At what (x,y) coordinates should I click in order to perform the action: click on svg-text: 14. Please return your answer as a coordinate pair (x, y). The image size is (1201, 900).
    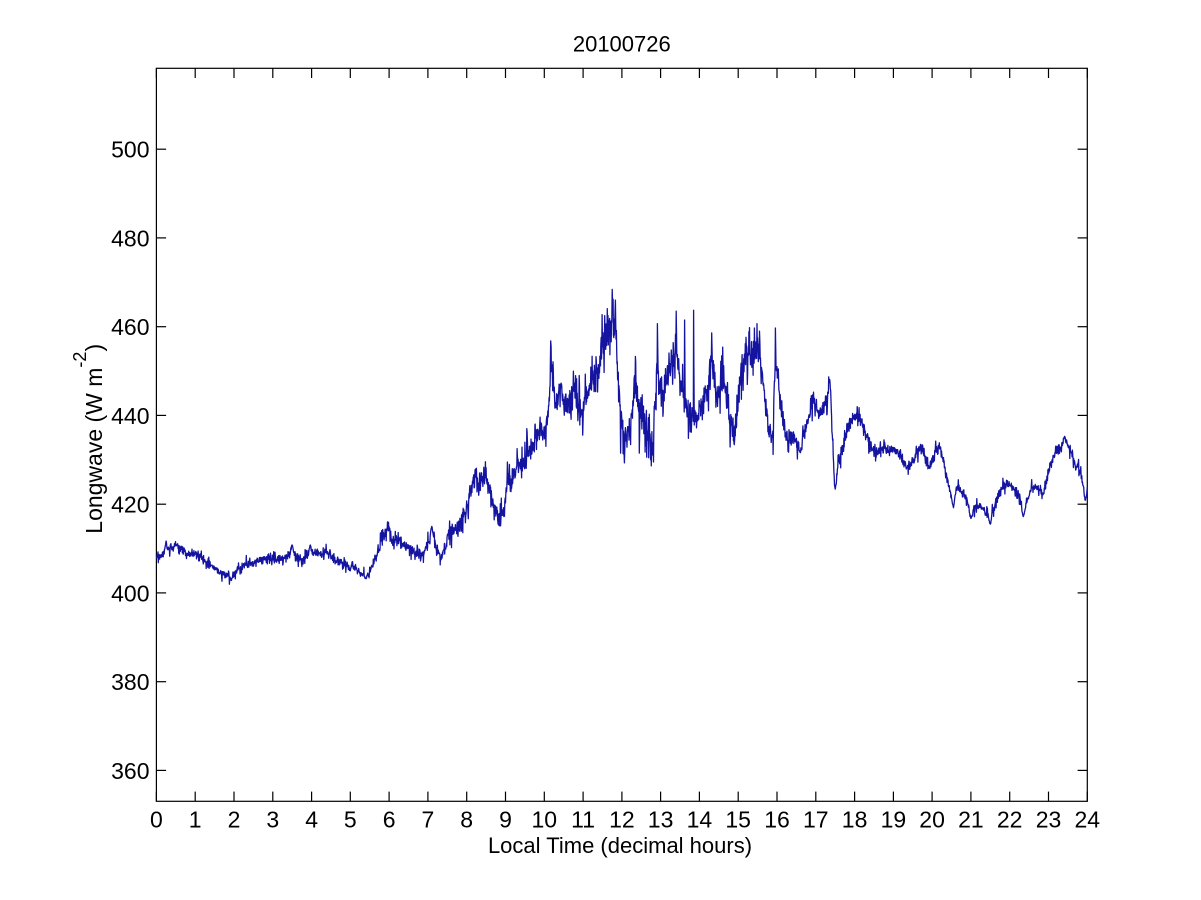
    Looking at the image, I should click on (700, 820).